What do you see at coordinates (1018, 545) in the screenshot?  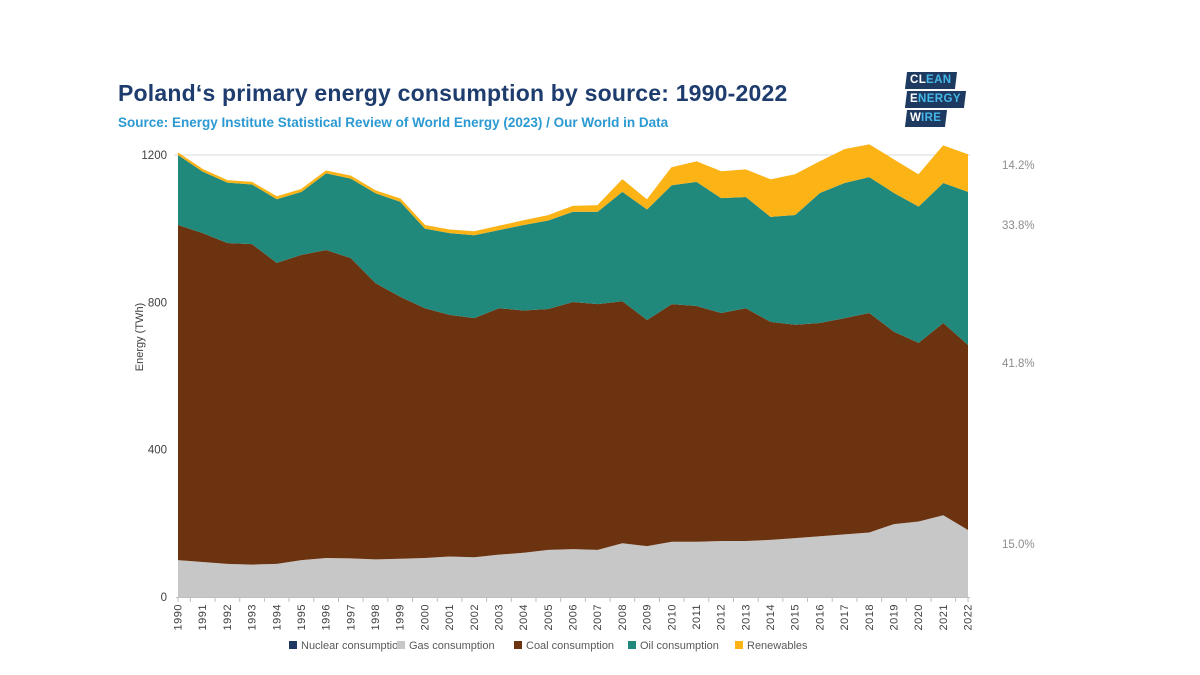 I see `share-label-gas-consumption: 15.0%` at bounding box center [1018, 545].